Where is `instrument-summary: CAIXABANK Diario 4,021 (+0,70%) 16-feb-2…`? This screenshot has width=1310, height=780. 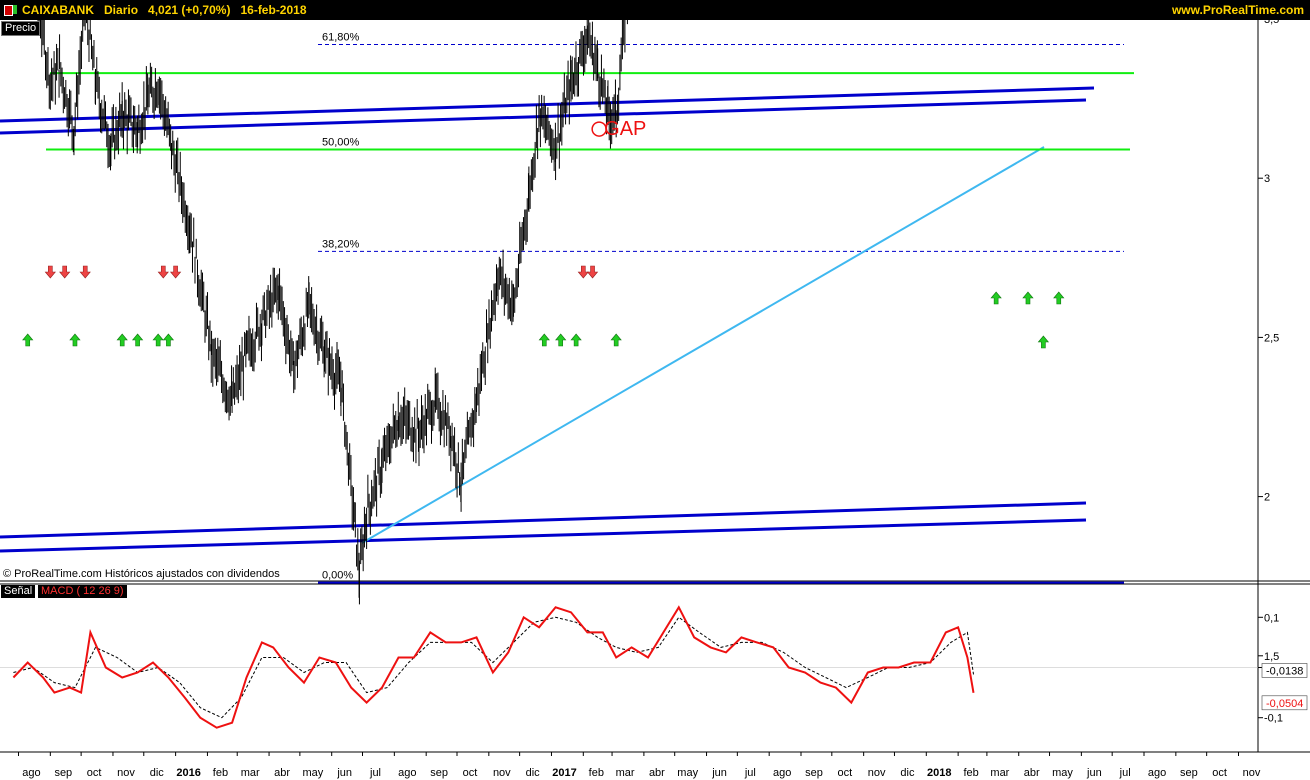 instrument-summary: CAIXABANK Diario 4,021 (+0,70%) 16-feb-2… is located at coordinates (164, 10).